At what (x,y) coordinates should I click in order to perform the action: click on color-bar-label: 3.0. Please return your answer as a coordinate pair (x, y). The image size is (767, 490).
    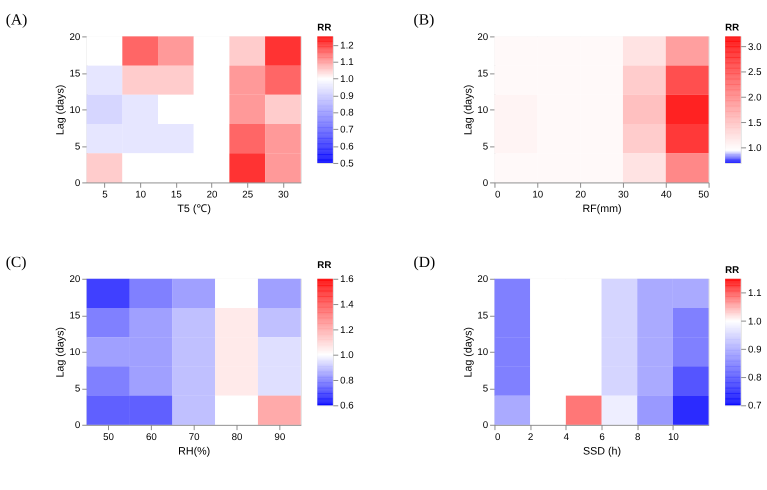
    Looking at the image, I should click on (755, 47).